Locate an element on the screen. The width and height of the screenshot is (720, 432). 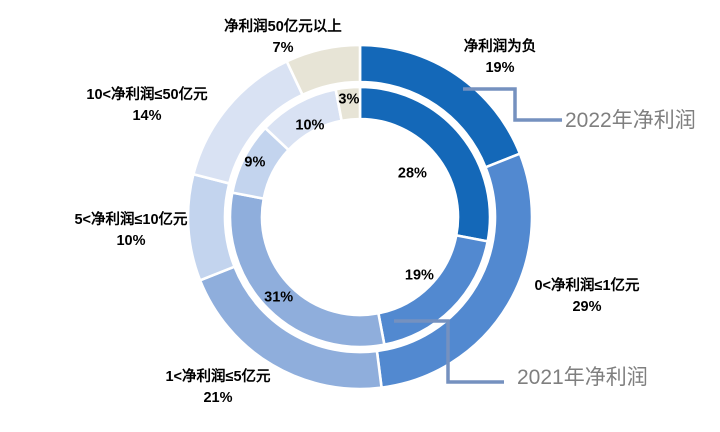
category-name: 1<净利润≤5亿元 is located at coordinates (218, 376).